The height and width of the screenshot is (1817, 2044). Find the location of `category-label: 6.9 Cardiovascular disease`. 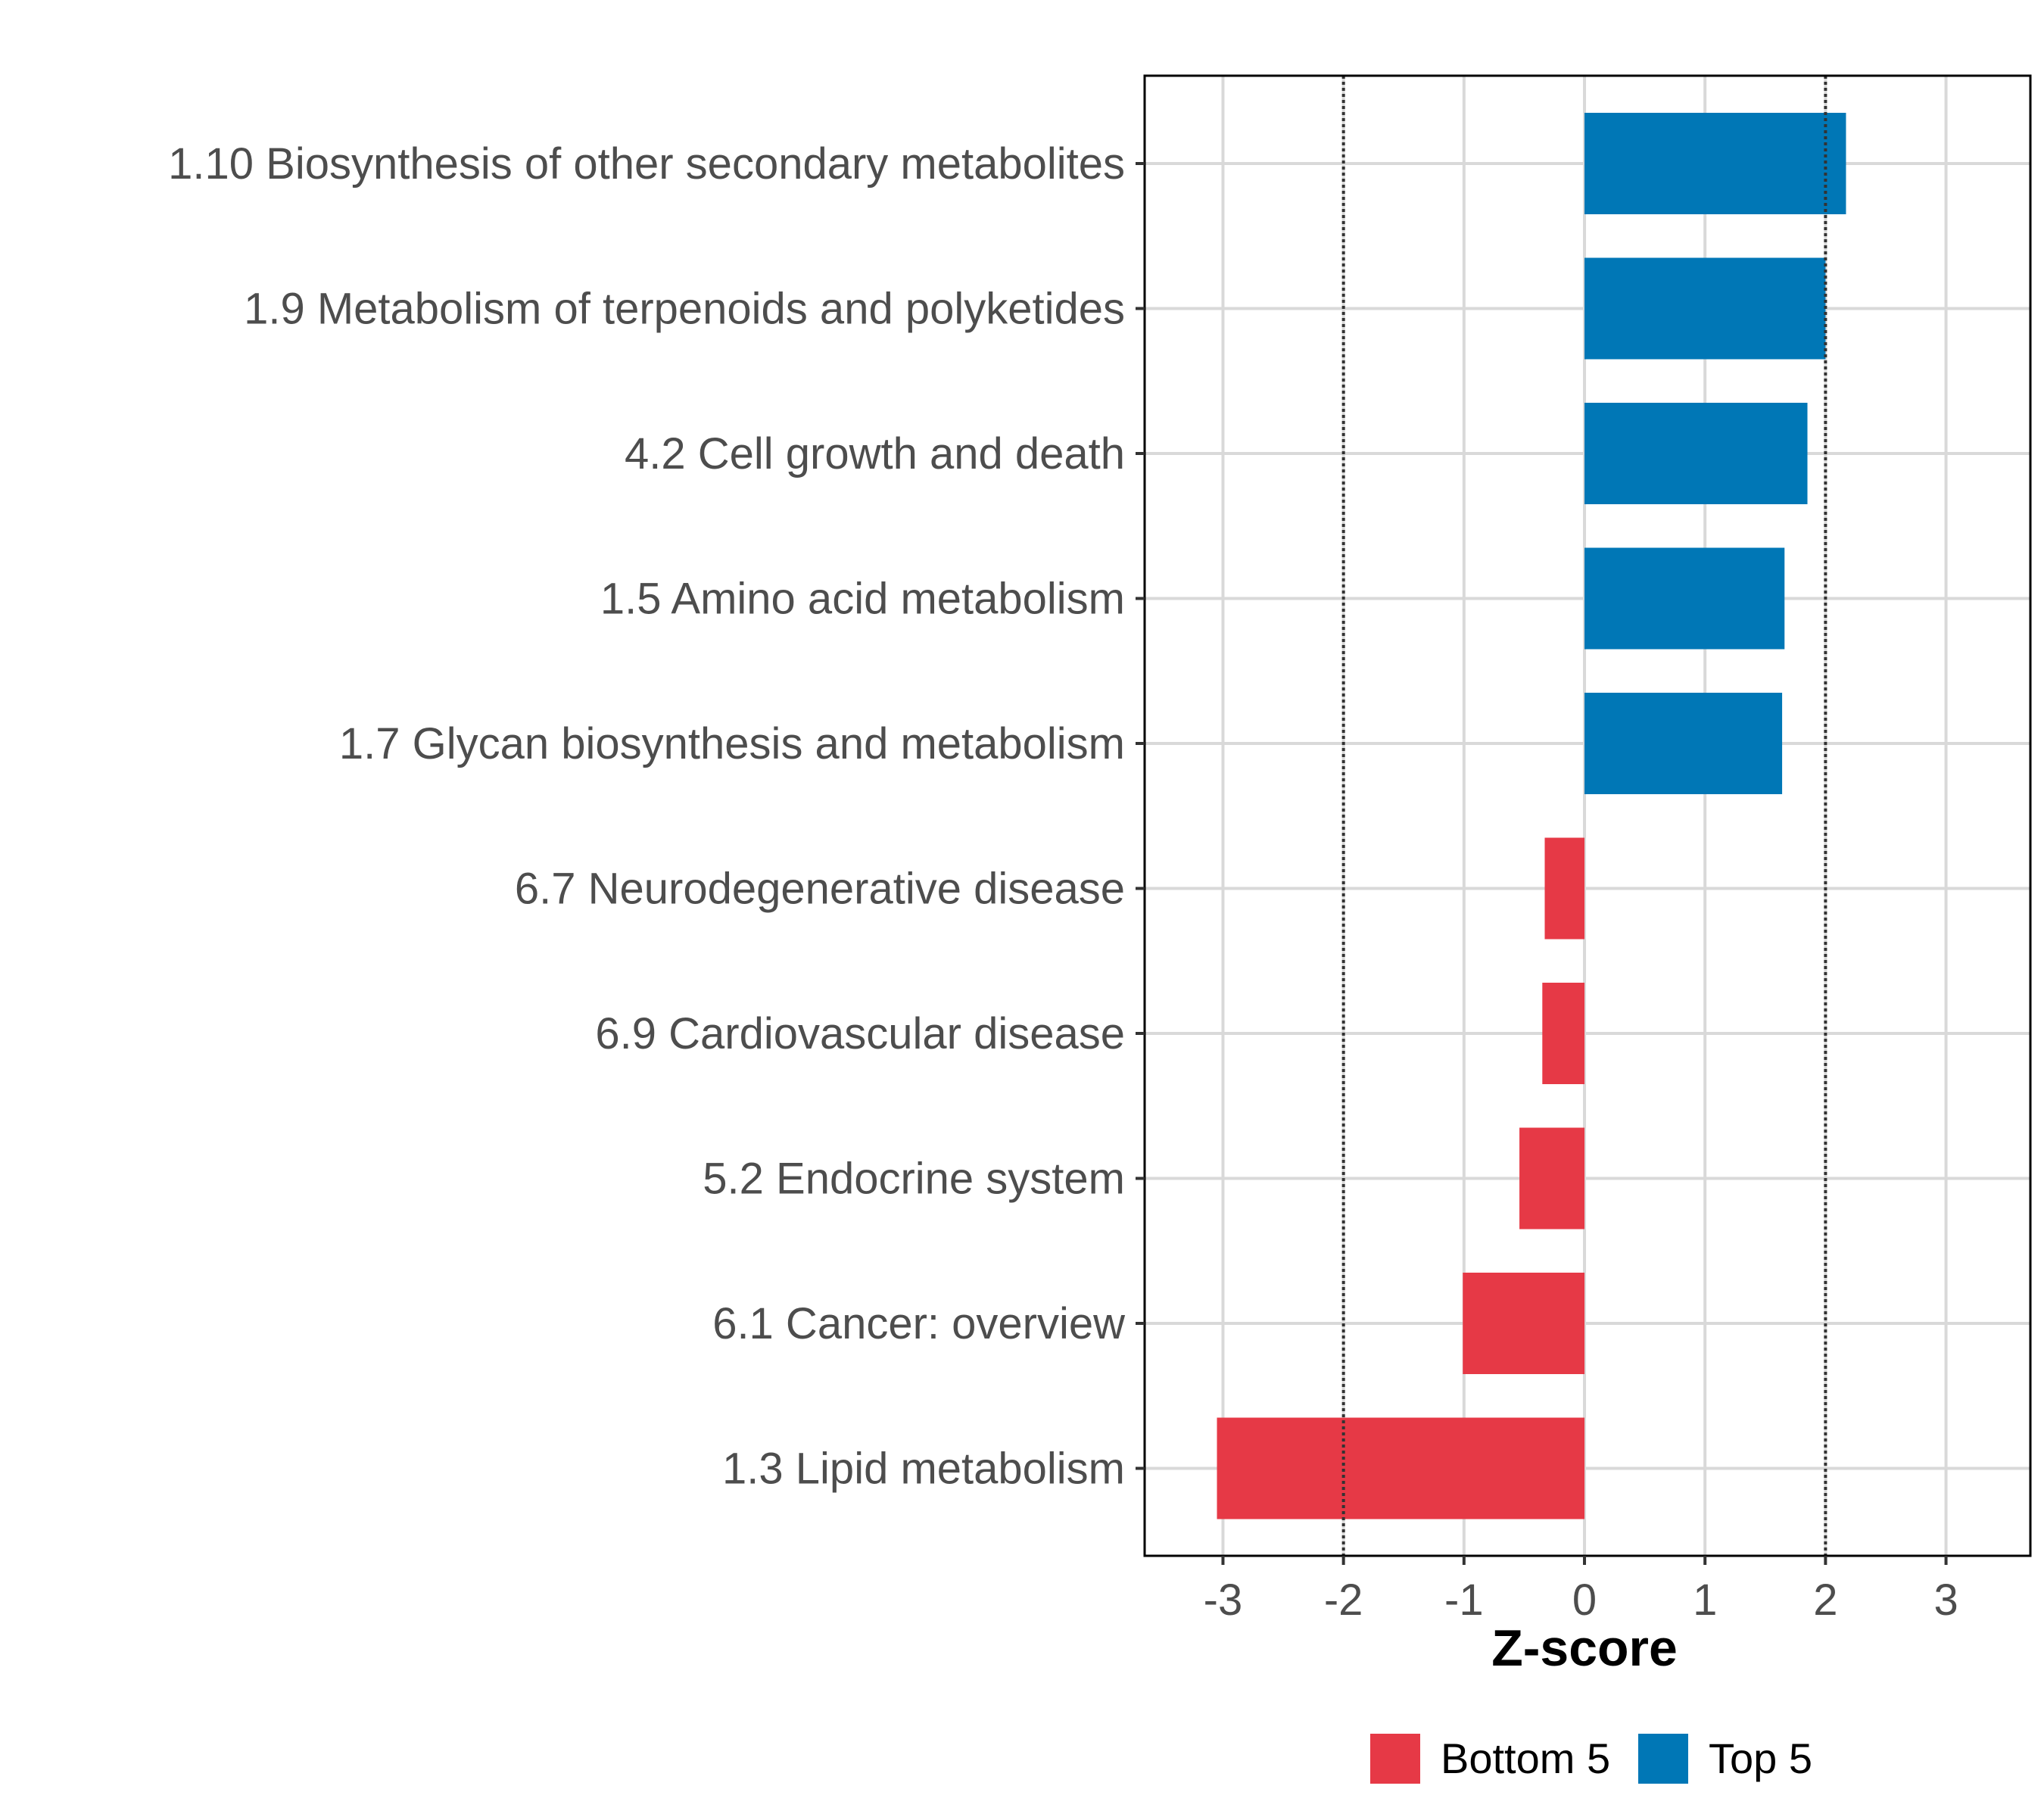

category-label: 6.9 Cardiovascular disease is located at coordinates (860, 1033).